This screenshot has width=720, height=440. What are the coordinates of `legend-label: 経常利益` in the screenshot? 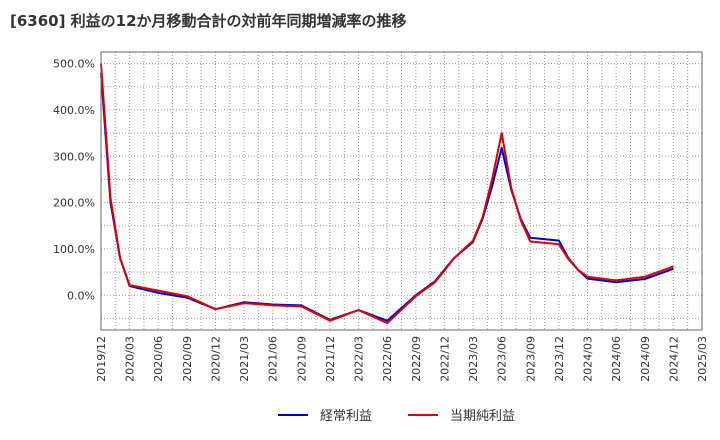 It's located at (346, 416).